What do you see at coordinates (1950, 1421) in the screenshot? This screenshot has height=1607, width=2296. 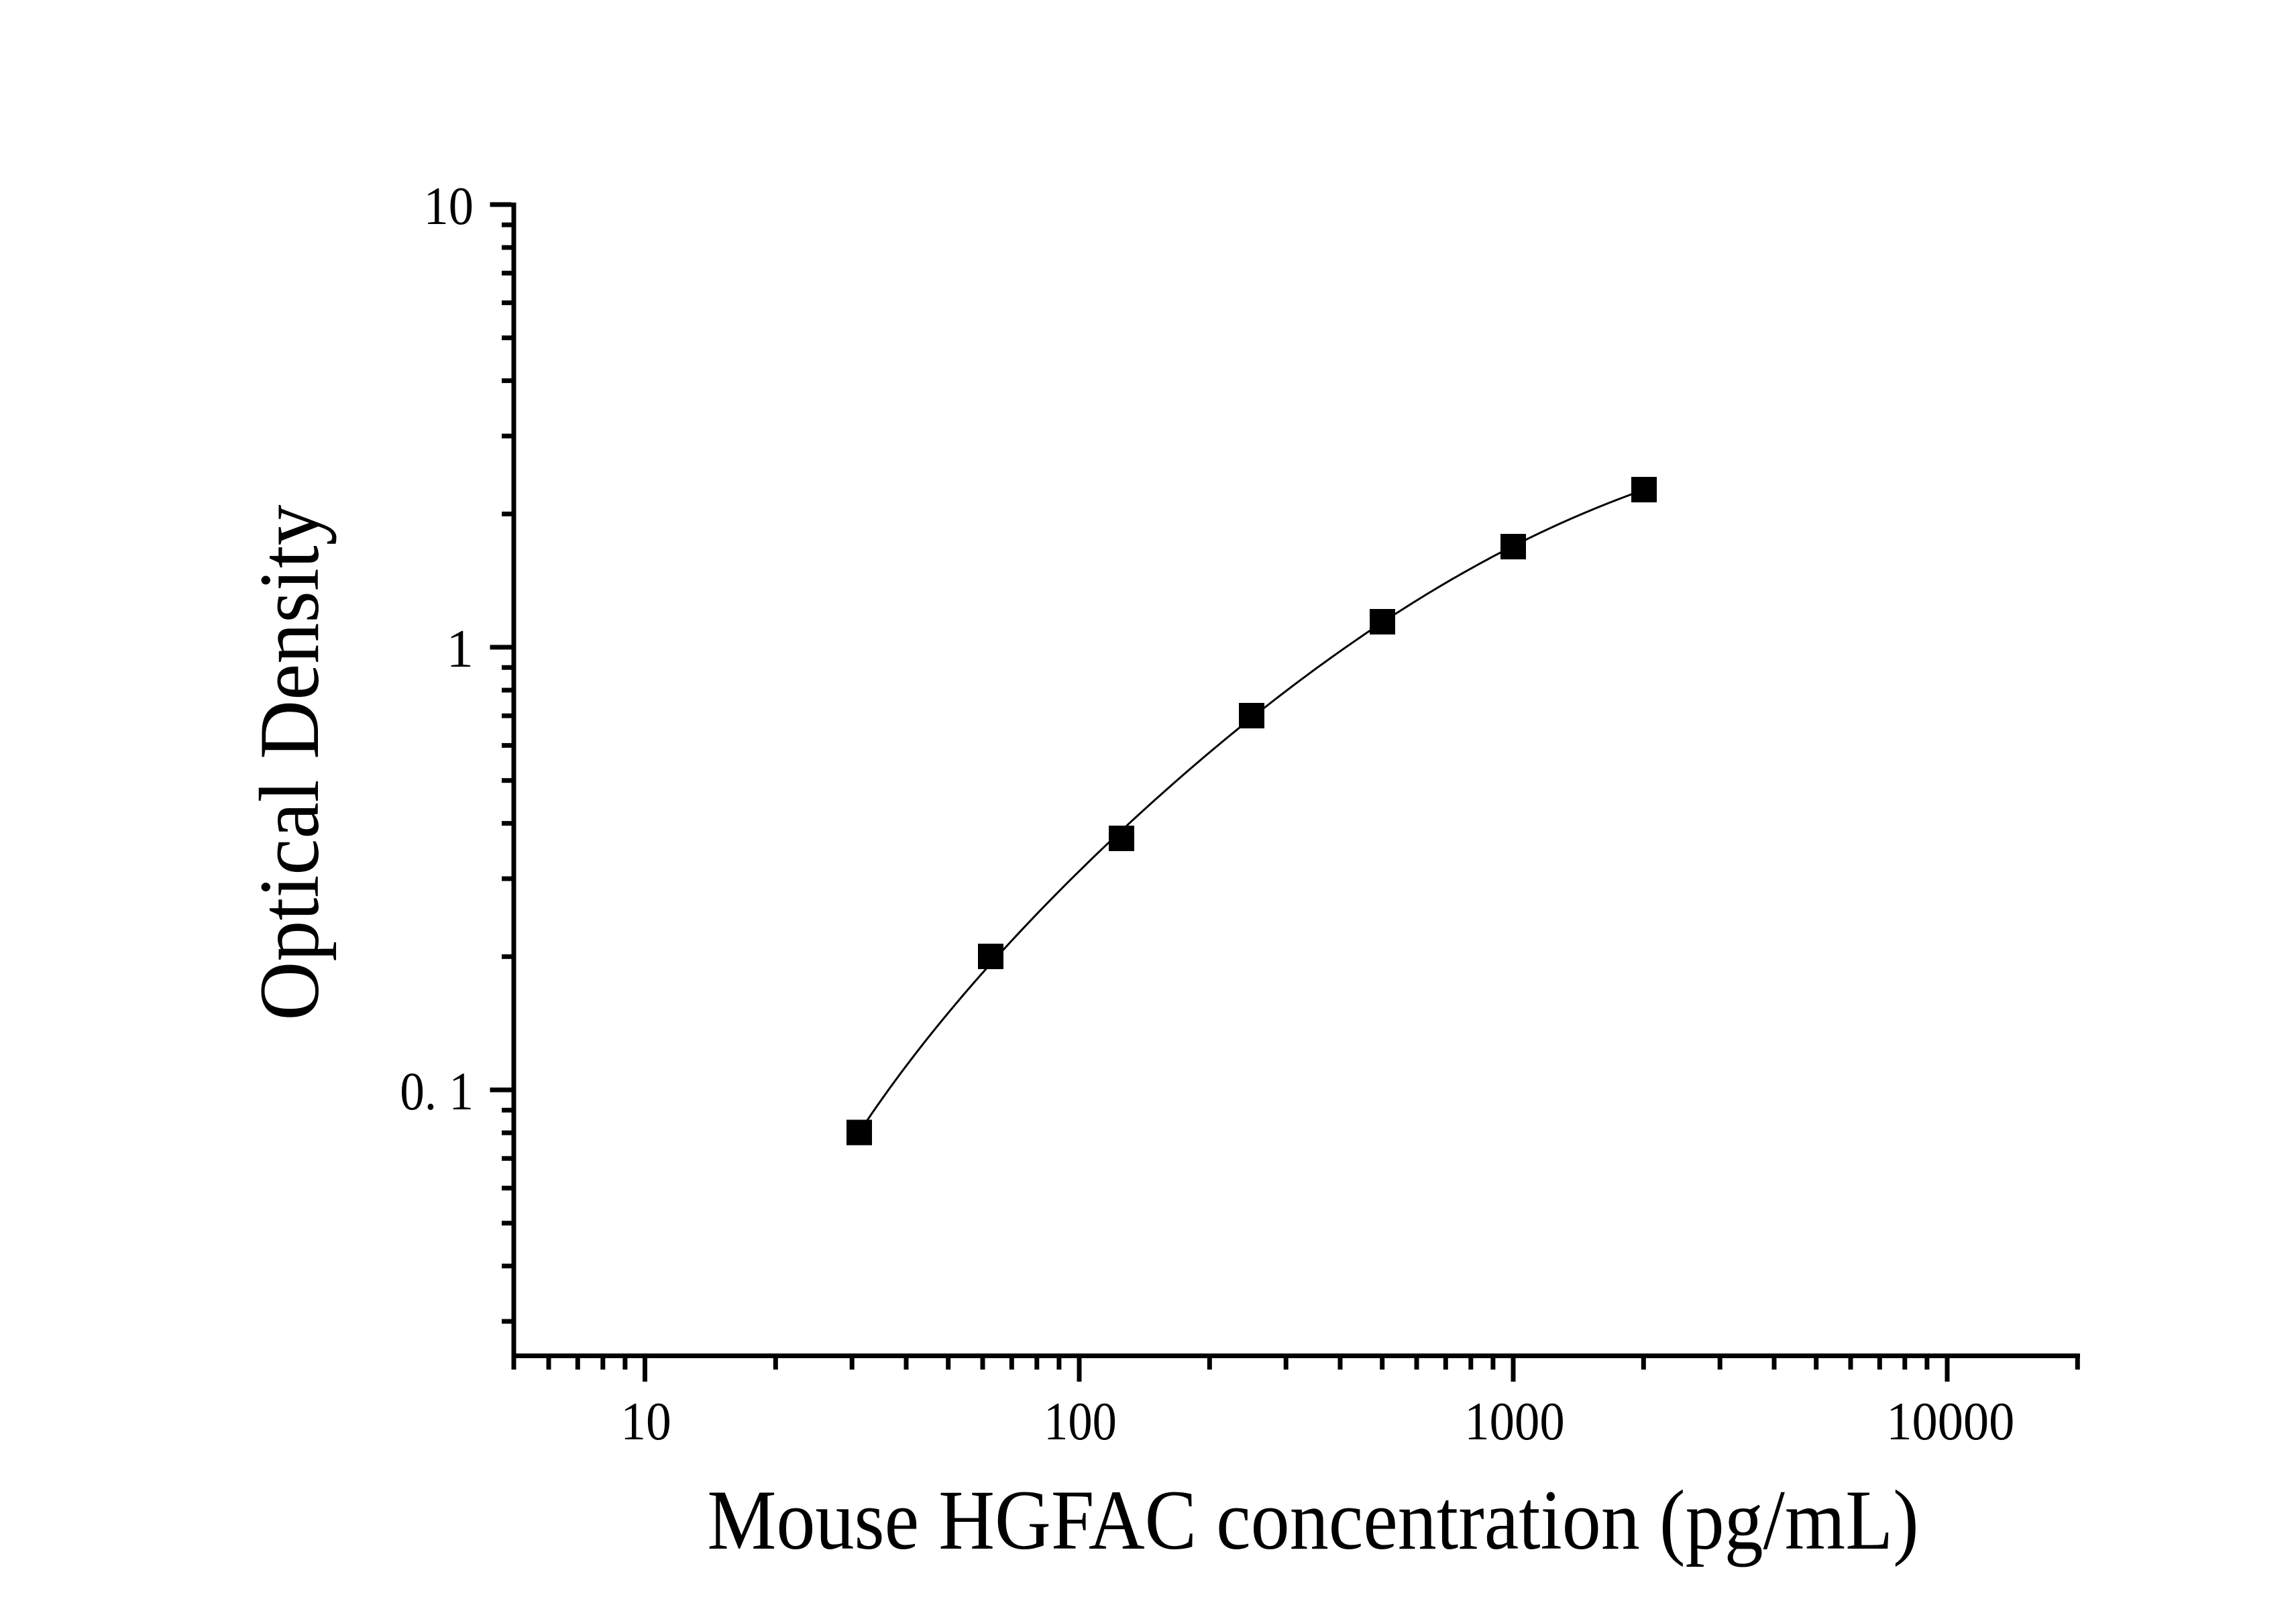 I see `svg-text: 10000` at bounding box center [1950, 1421].